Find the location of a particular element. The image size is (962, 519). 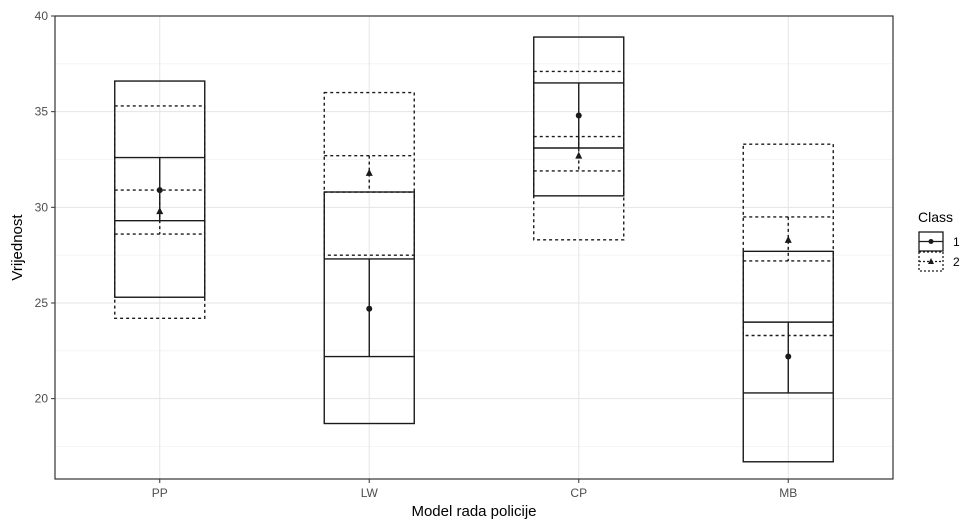

y-tick-label: 20 is located at coordinates (42, 399).